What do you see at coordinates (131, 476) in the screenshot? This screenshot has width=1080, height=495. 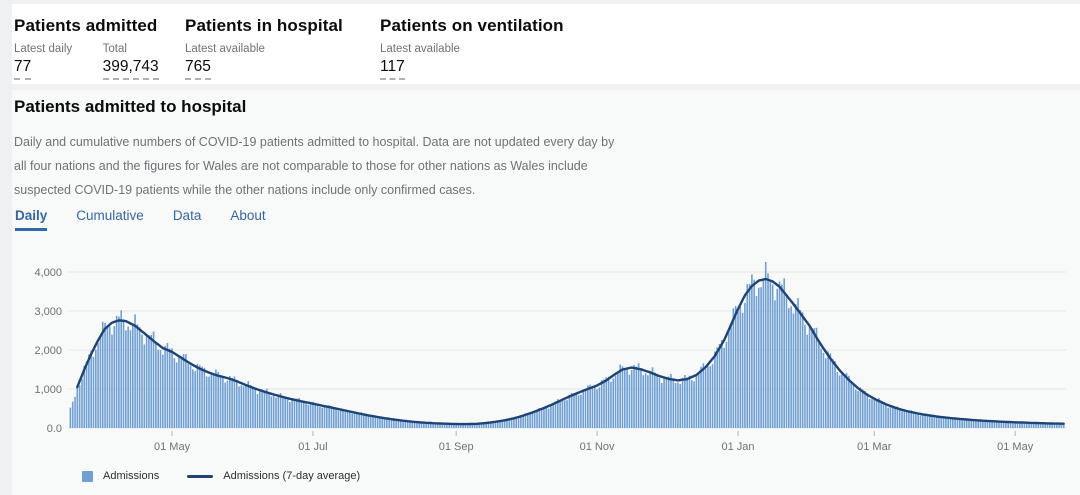 I see `legend-label-admissions: Admissions` at bounding box center [131, 476].